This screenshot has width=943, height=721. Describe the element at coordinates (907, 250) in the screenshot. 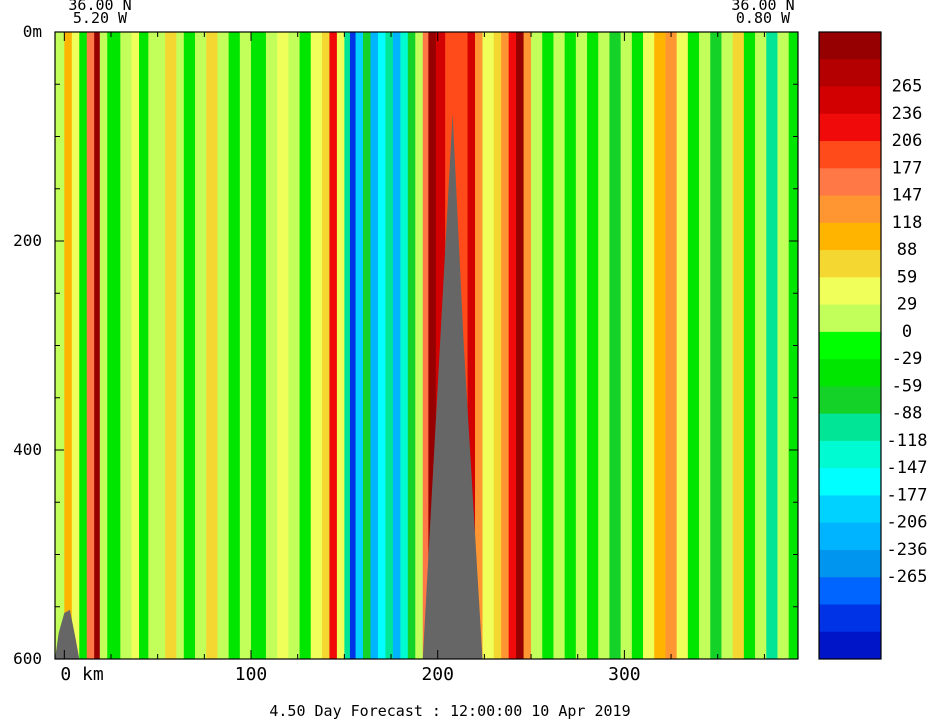

I see `colorbar-label: 88` at that location.